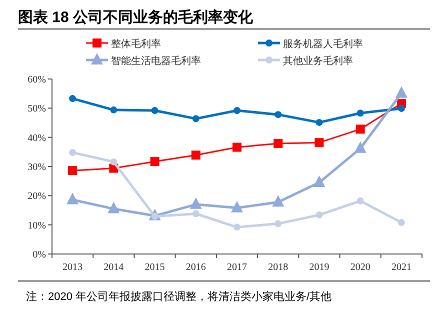 The width and height of the screenshot is (436, 321). Describe the element at coordinates (154, 267) in the screenshot. I see `x-tick-label: 2015` at that location.